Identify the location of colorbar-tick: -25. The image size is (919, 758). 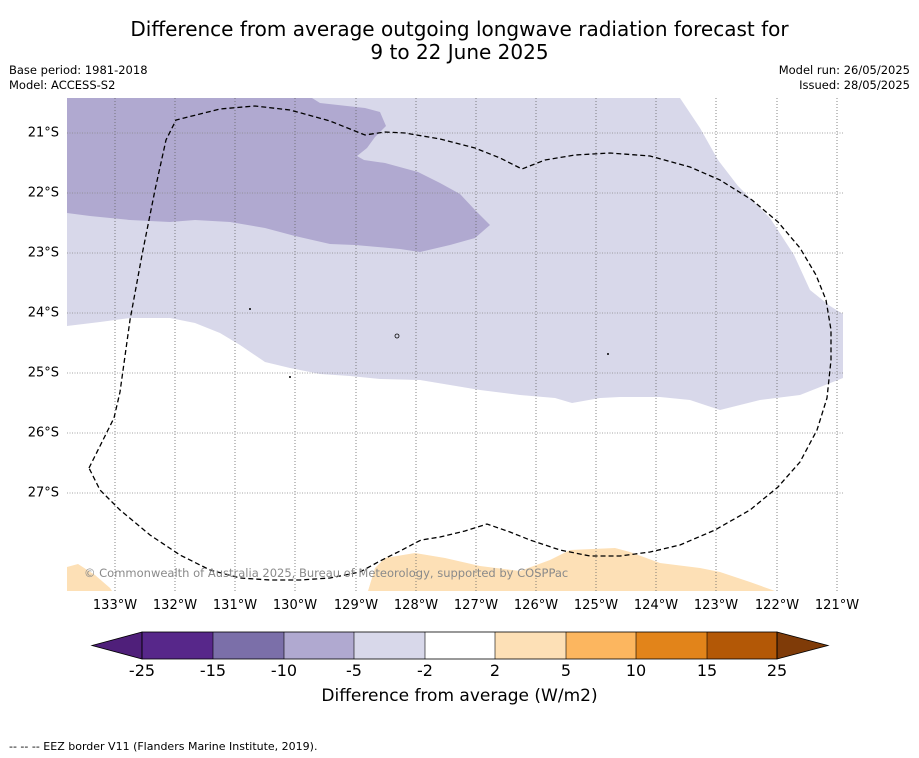
(142, 670).